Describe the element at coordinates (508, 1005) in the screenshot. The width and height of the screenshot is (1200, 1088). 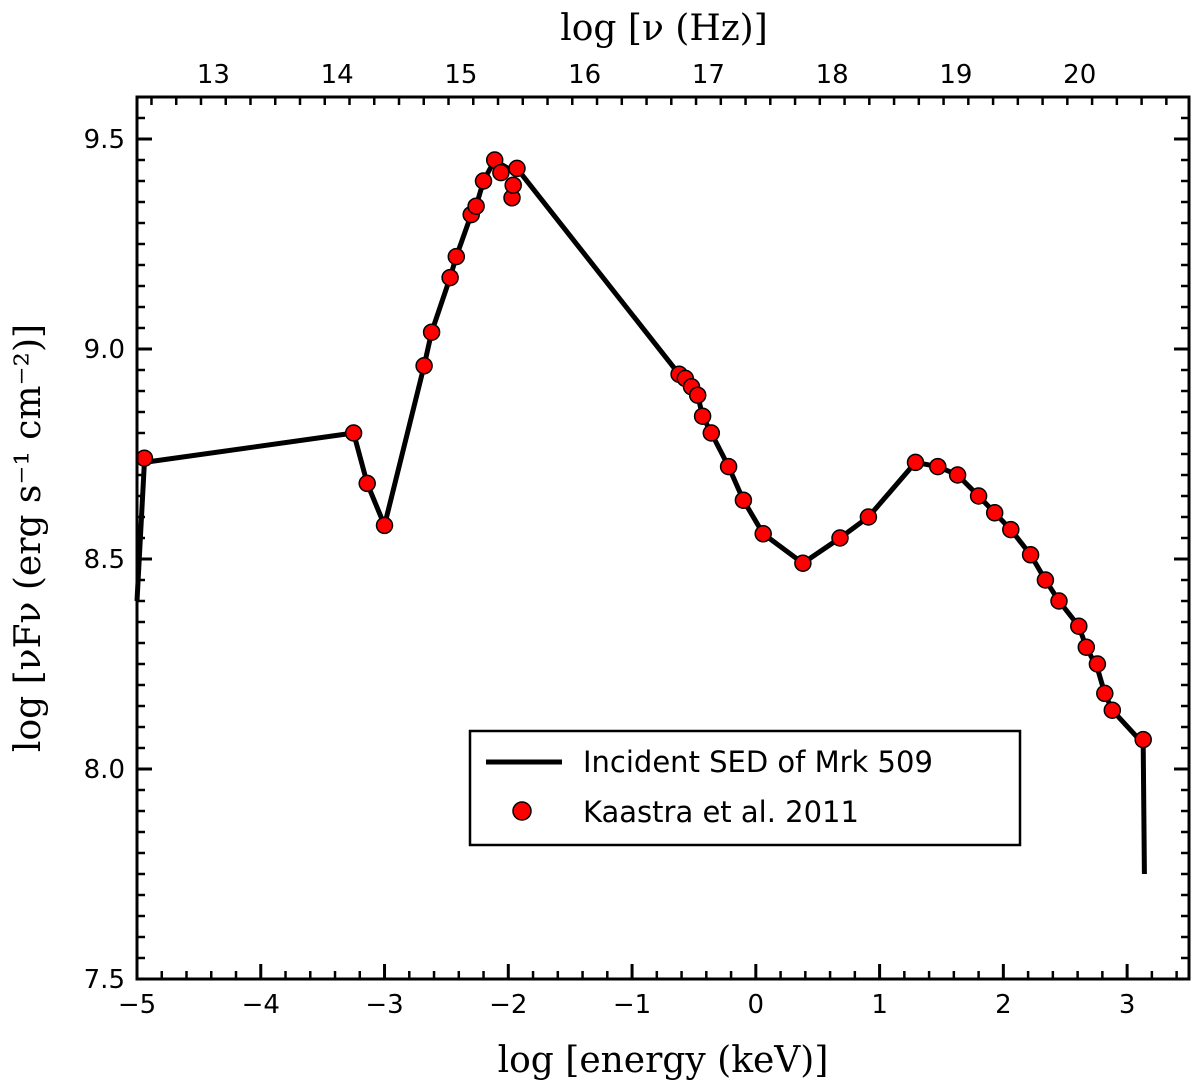
I see `x-tick-label: −2` at that location.